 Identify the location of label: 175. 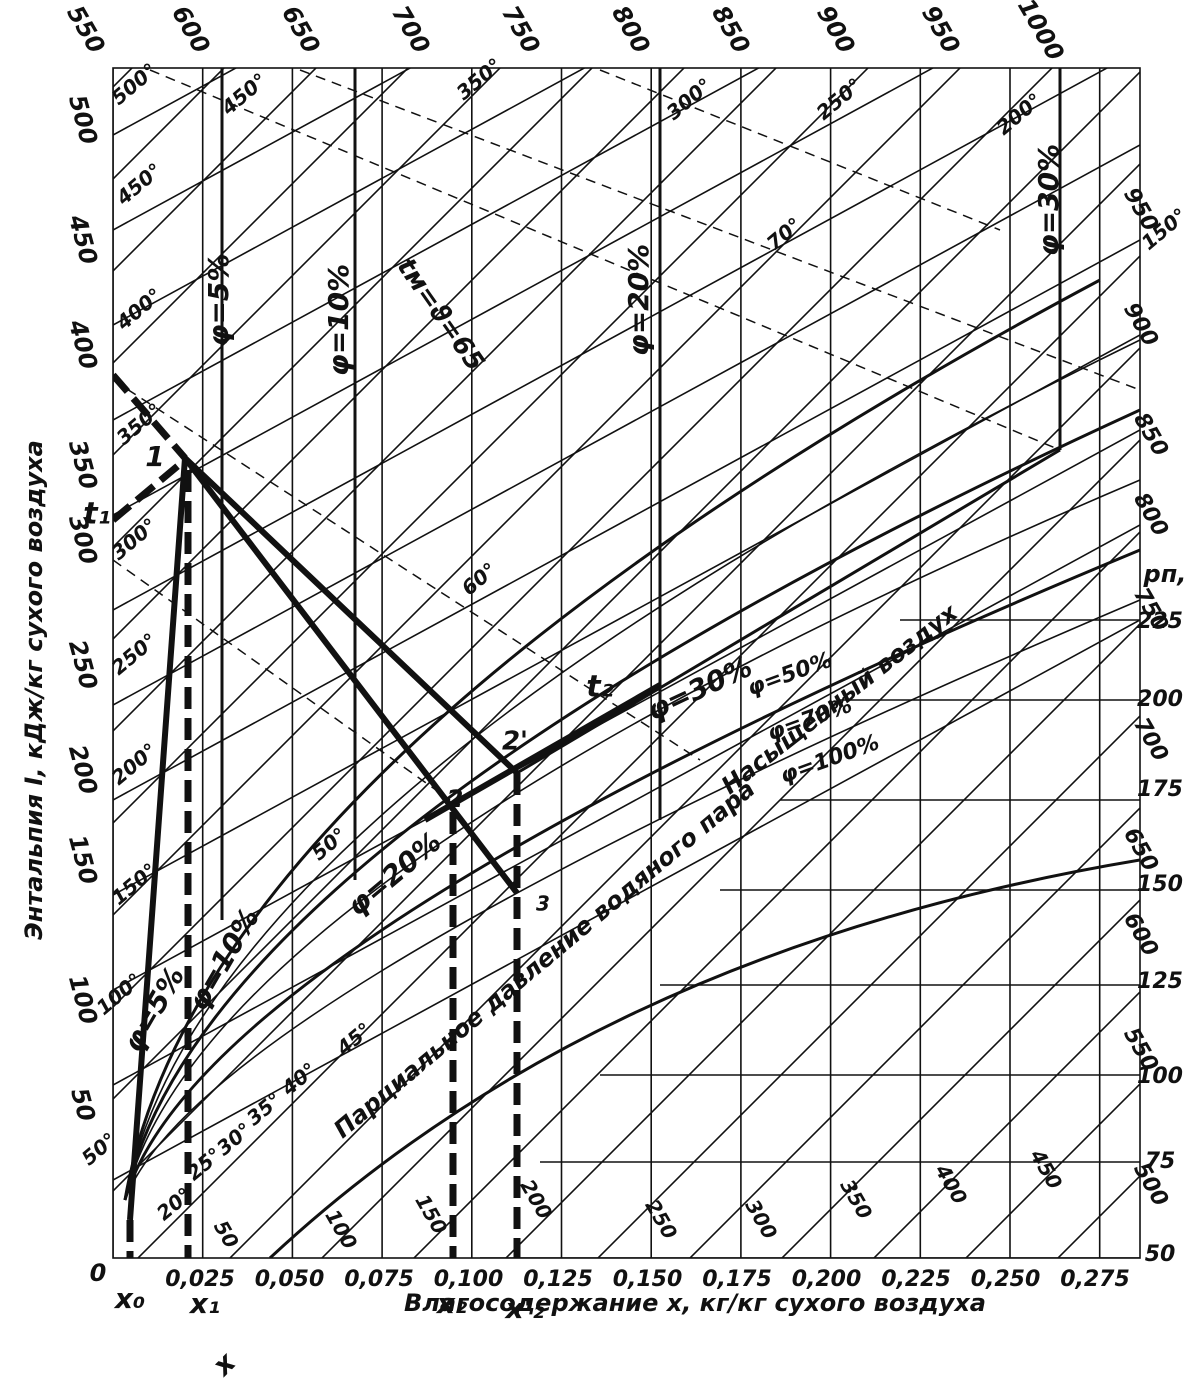
(1160, 789).